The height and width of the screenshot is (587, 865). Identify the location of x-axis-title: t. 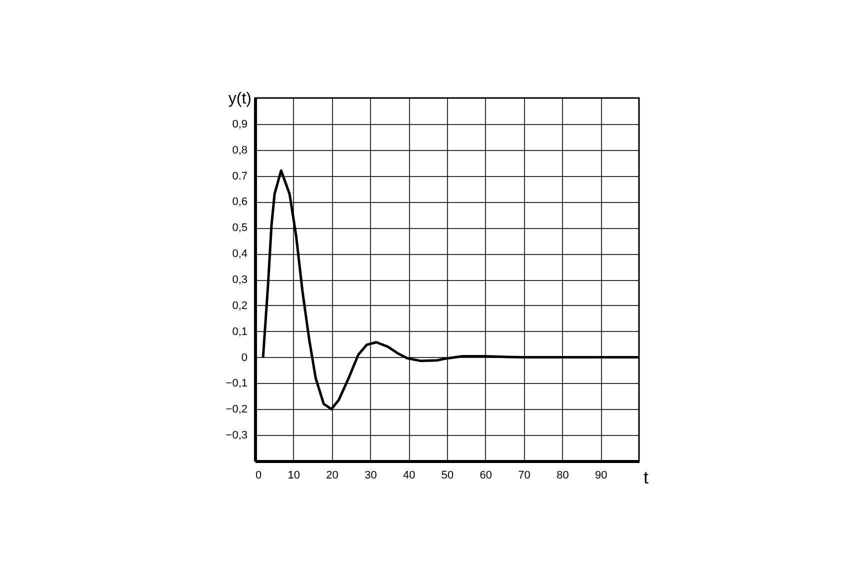
(646, 478).